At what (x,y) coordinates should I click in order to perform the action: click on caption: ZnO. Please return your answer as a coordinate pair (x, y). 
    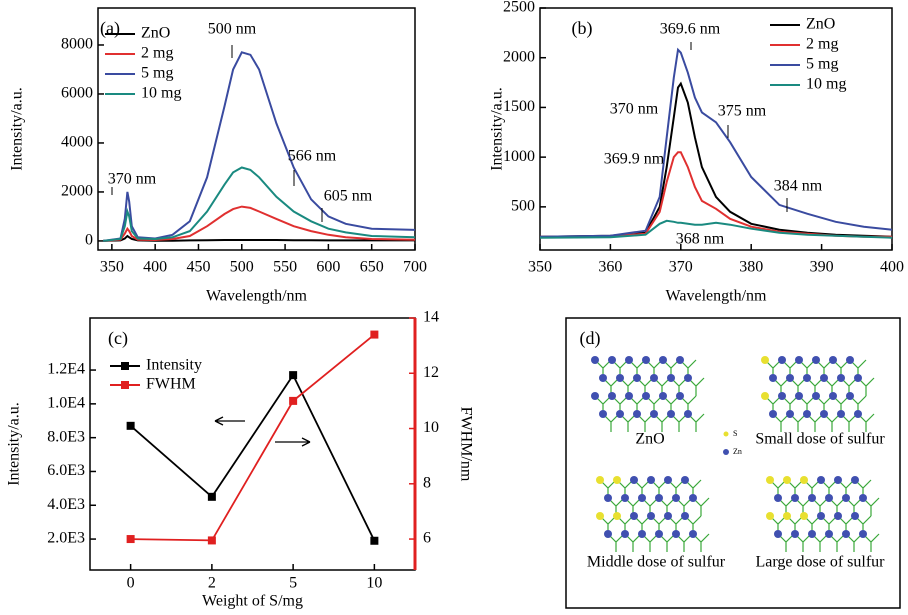
    Looking at the image, I should click on (649, 439).